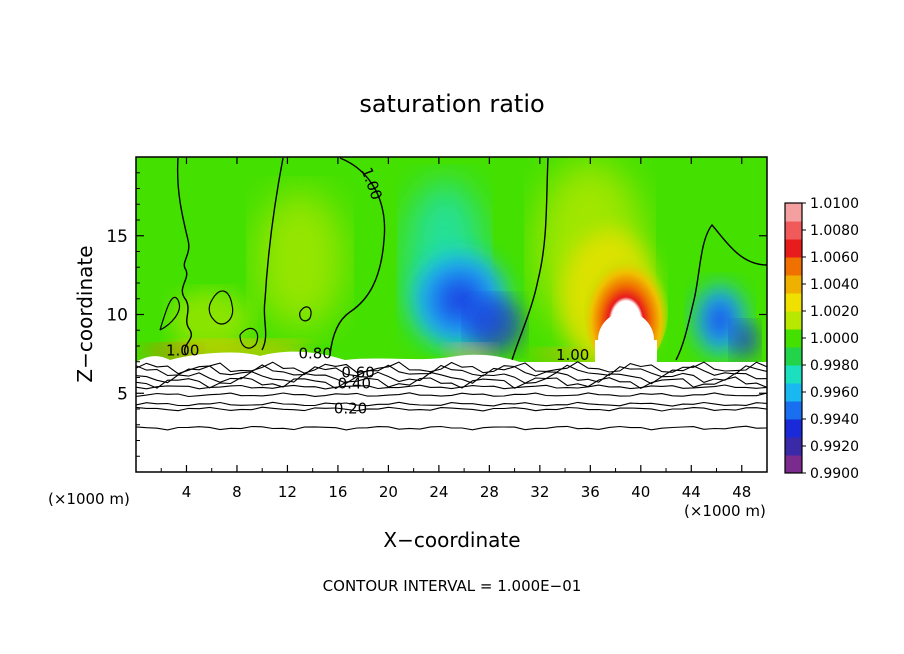  I want to click on contour-1.00-left, so click(184, 256).